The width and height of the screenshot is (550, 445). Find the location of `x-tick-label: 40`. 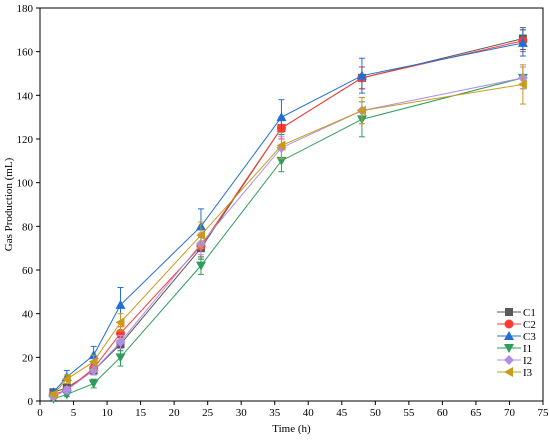

x-tick-label: 40 is located at coordinates (309, 413).